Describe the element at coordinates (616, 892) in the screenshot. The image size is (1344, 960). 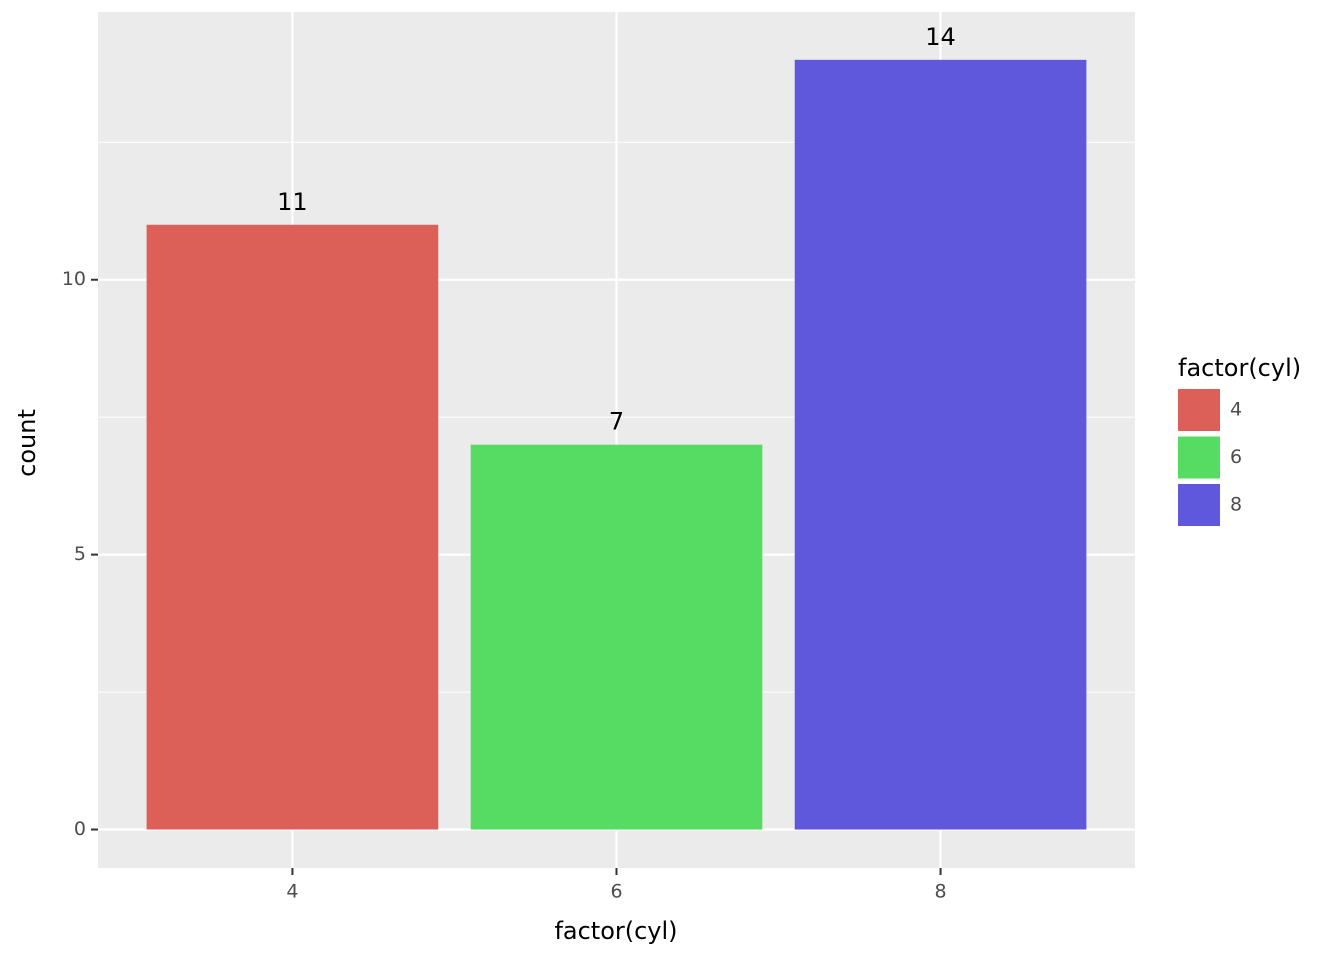
I see `x-tick-label: 6` at that location.